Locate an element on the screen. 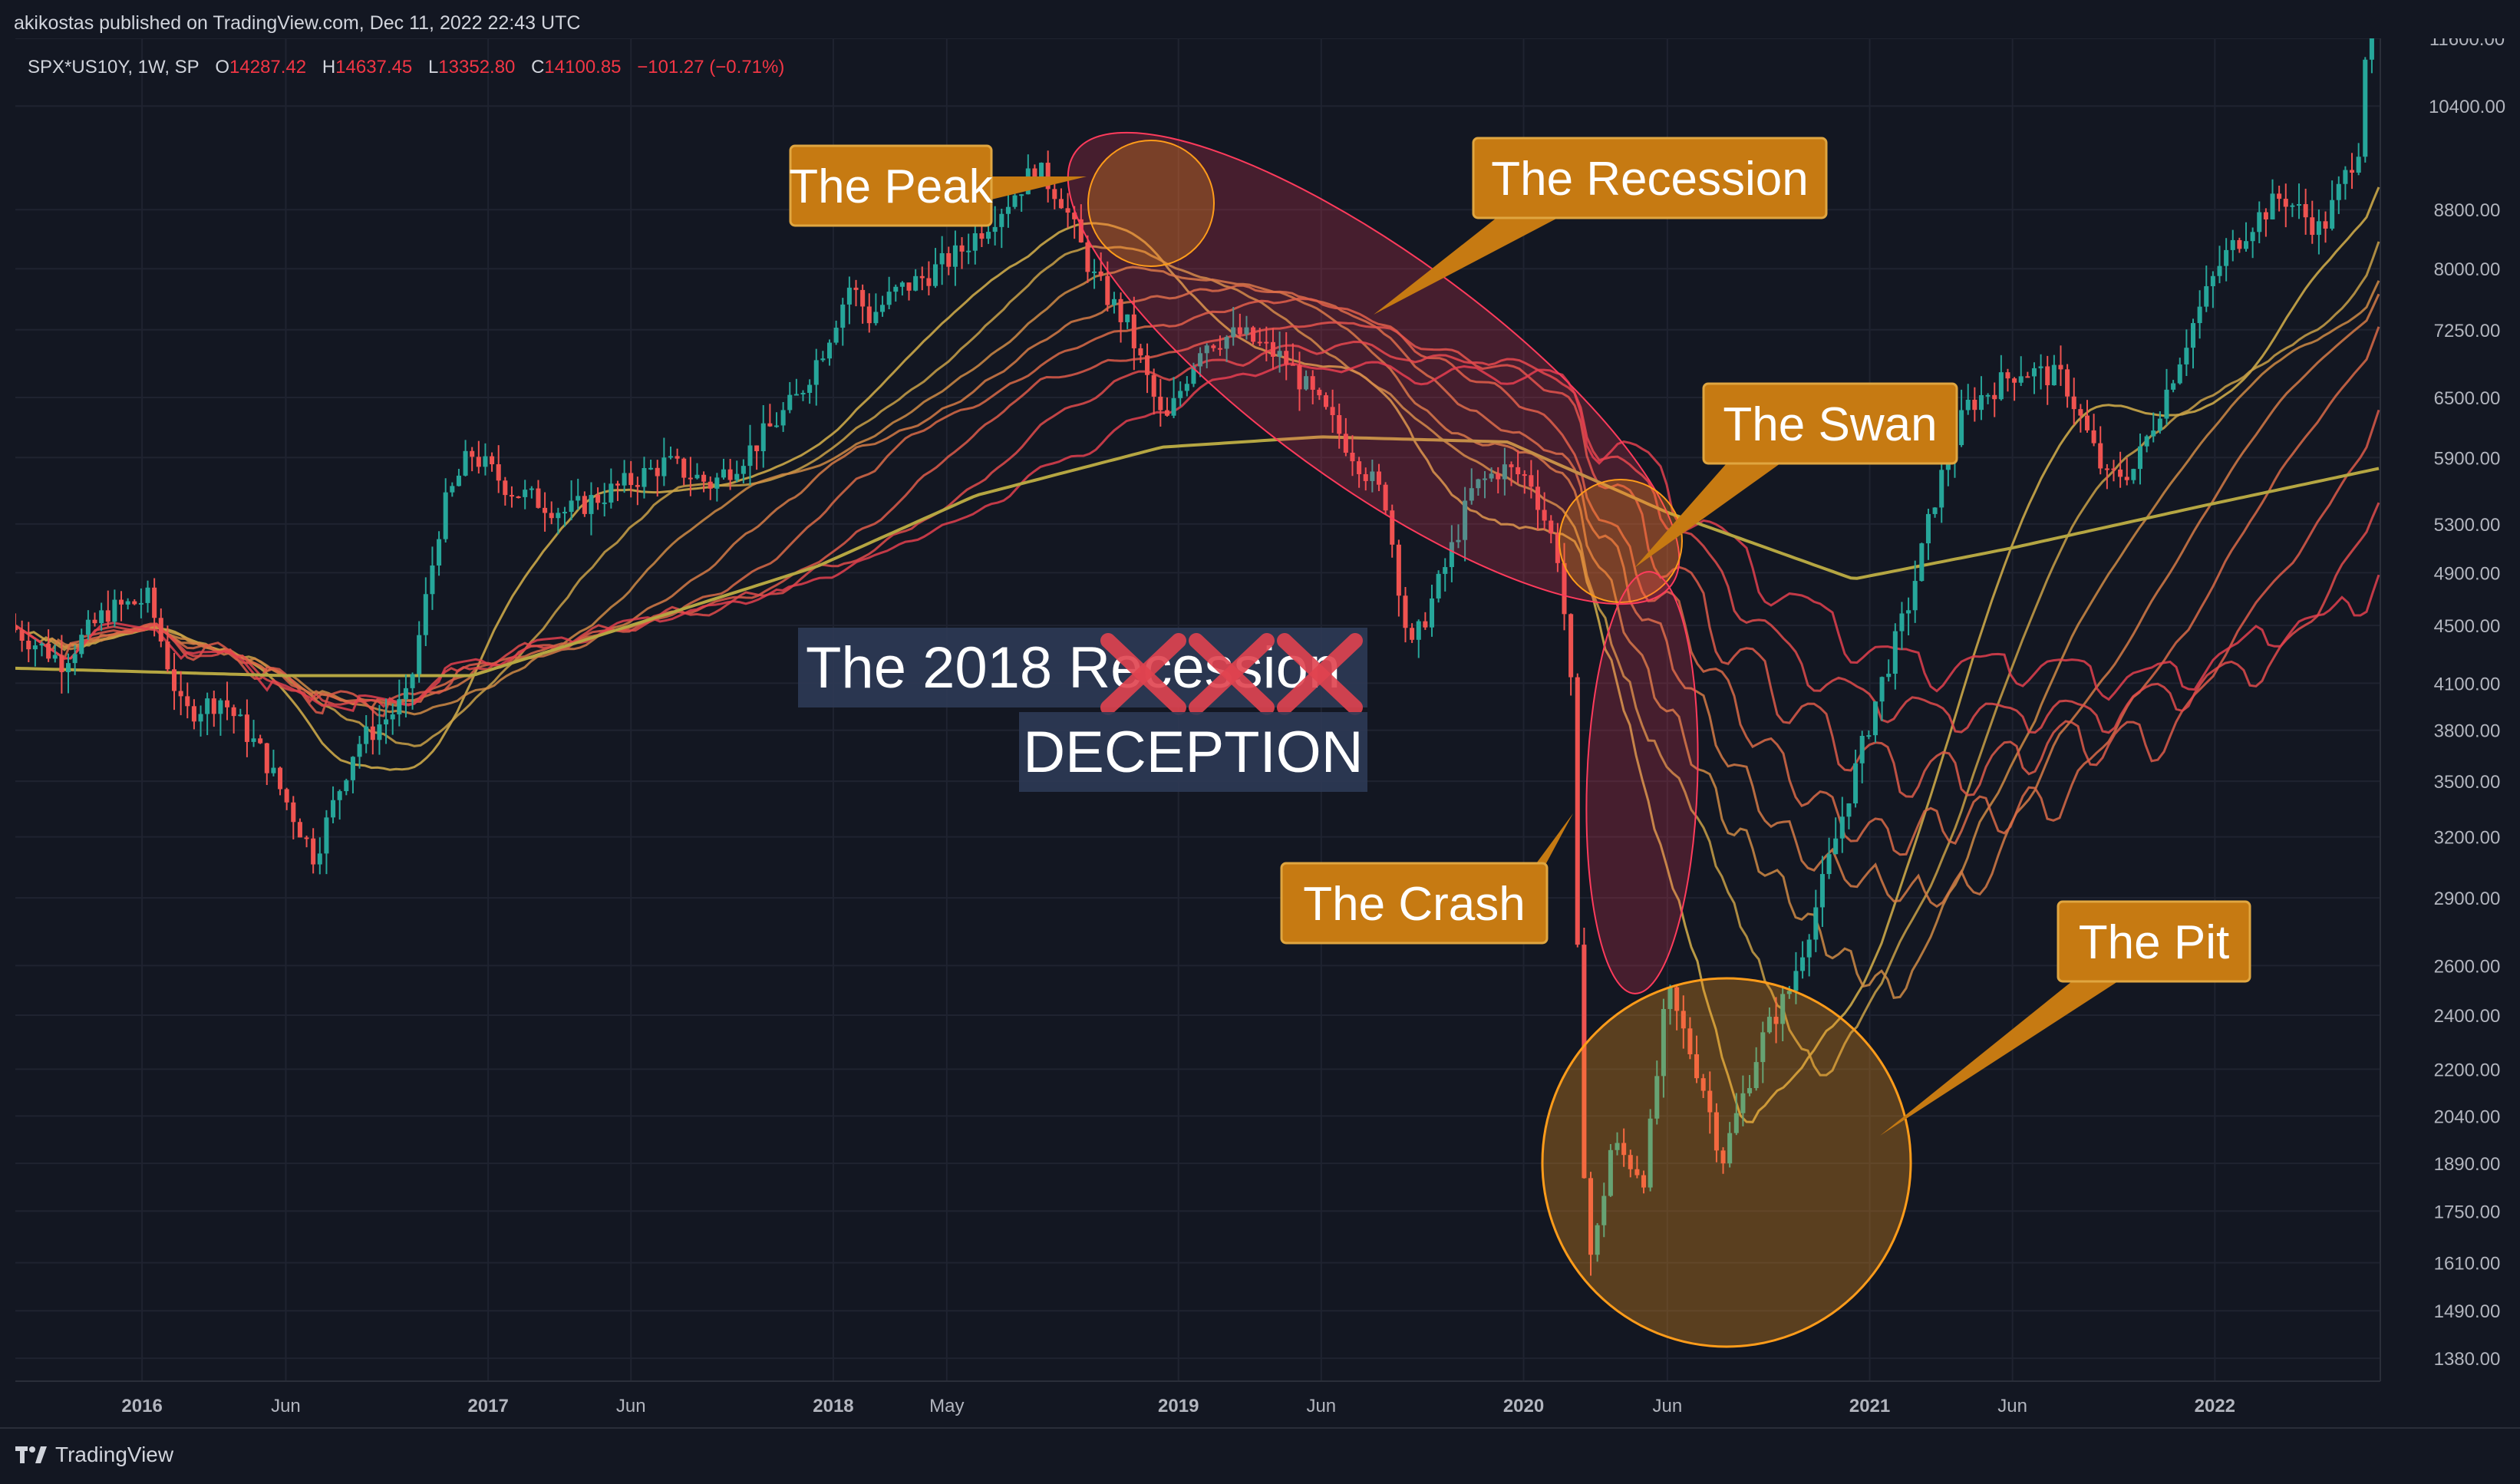  callout-peak: The Peak is located at coordinates (938, 185).